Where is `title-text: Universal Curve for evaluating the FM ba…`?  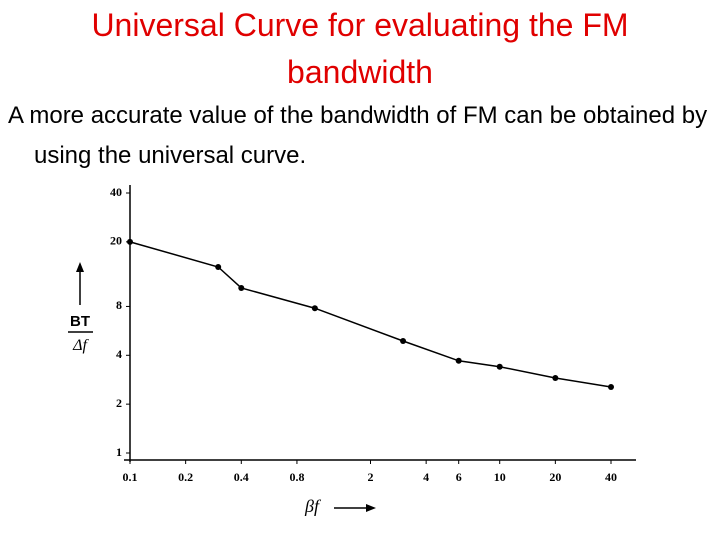
title-text: Universal Curve for evaluating the FM ba… is located at coordinates (360, 48).